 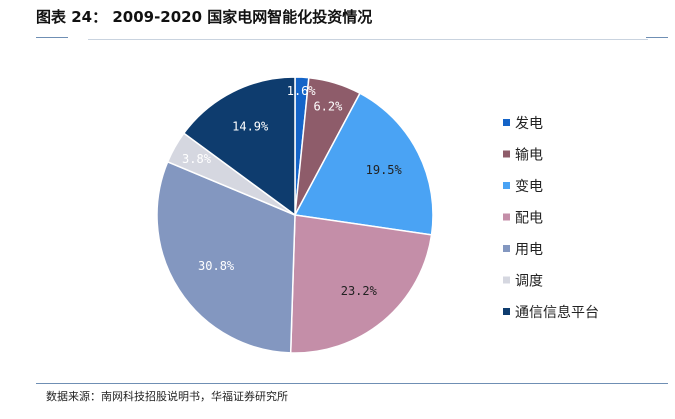 I want to click on header-rule-left, so click(x=52, y=37).